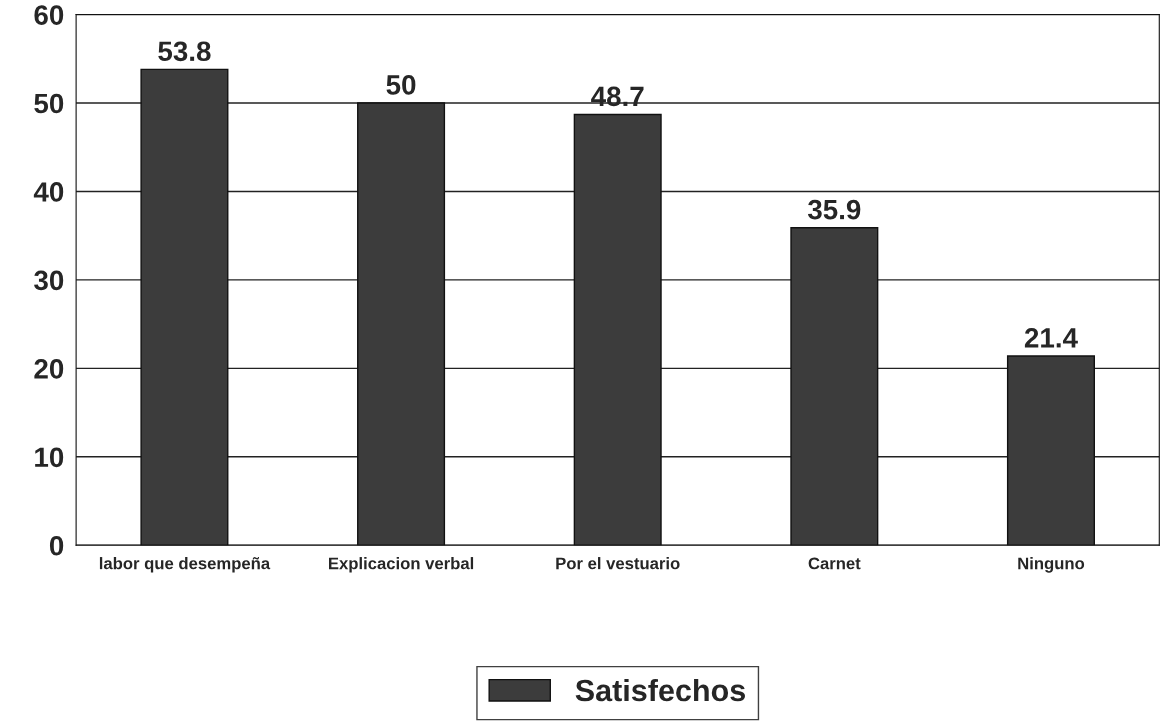  What do you see at coordinates (49, 280) in the screenshot?
I see `y-tick-label: 30` at bounding box center [49, 280].